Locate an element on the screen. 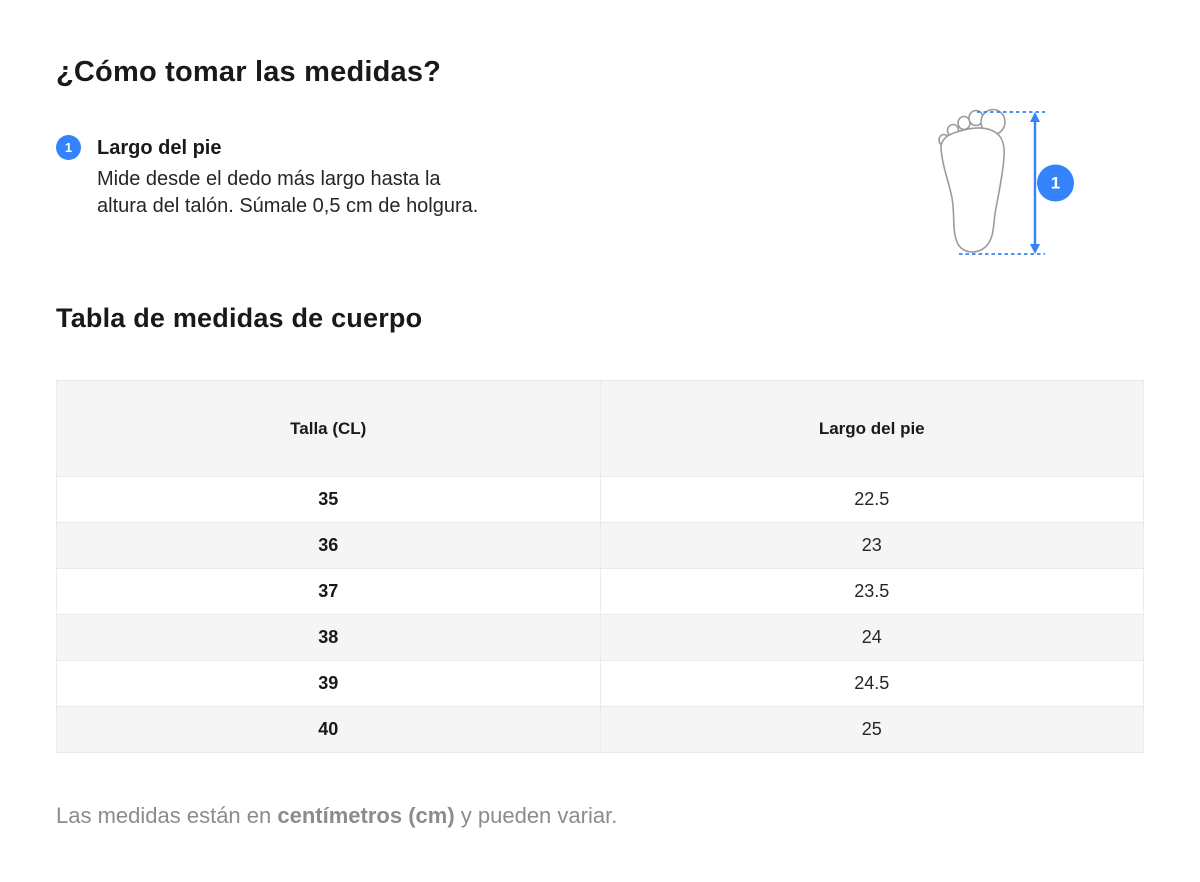 The height and width of the screenshot is (882, 1200). table-row: 40 25 is located at coordinates (600, 729).